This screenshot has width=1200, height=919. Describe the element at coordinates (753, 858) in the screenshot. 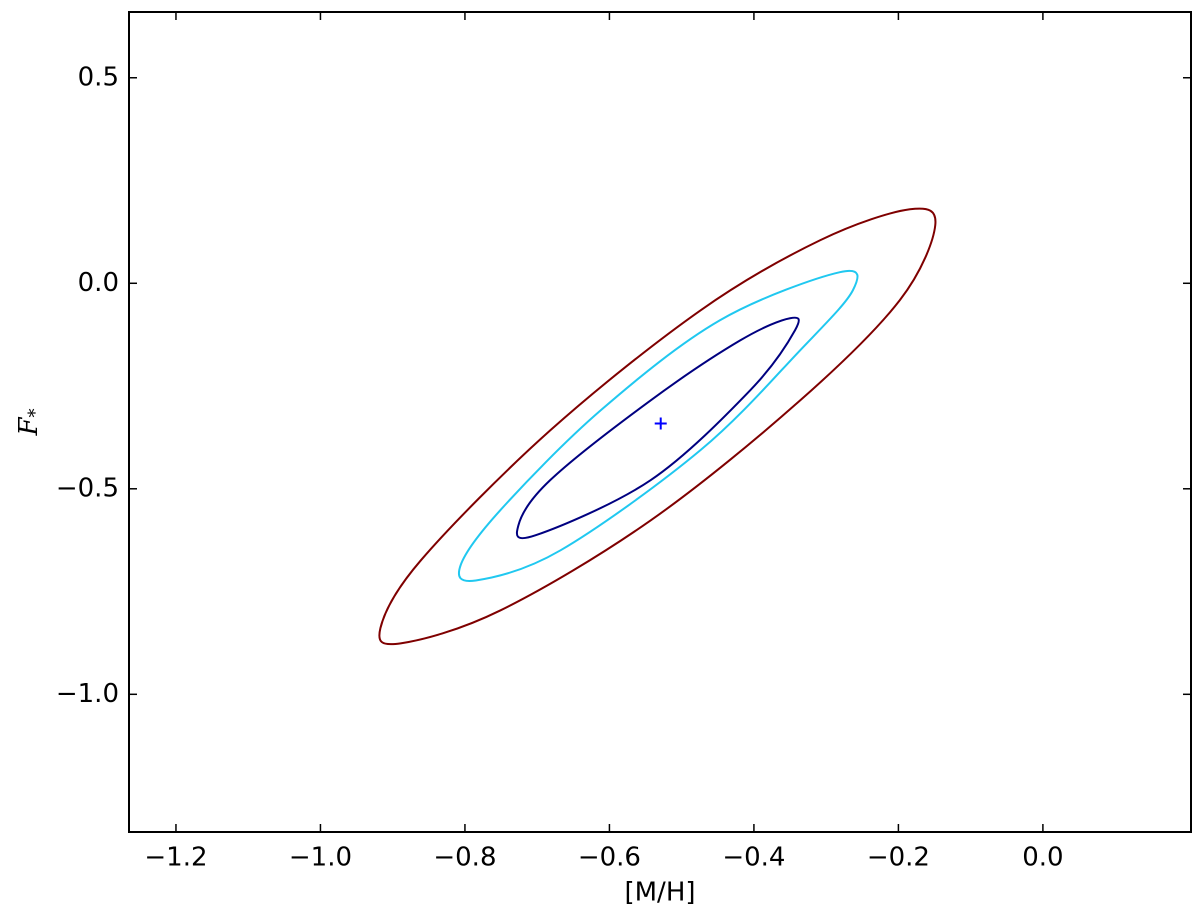

I see `x-tick-label: −0.4` at that location.